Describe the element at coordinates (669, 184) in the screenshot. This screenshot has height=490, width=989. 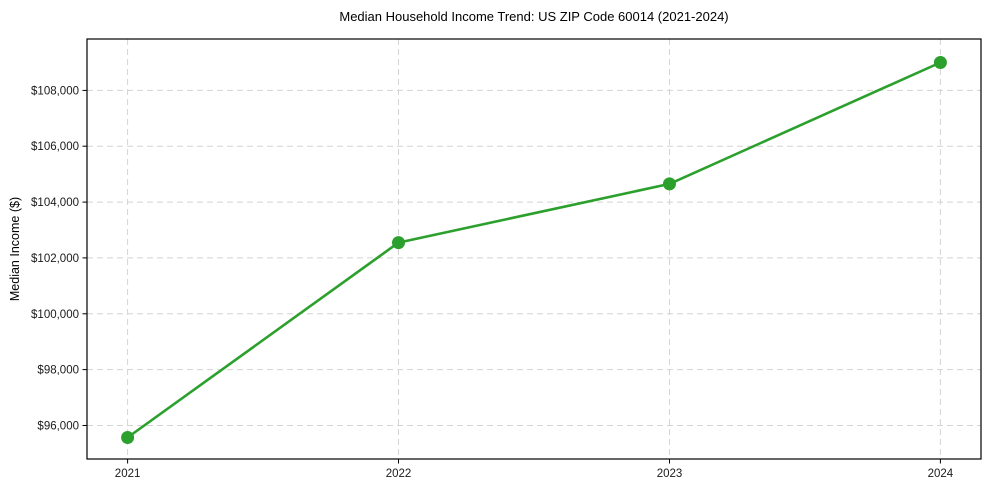
I see `data-point-2023` at that location.